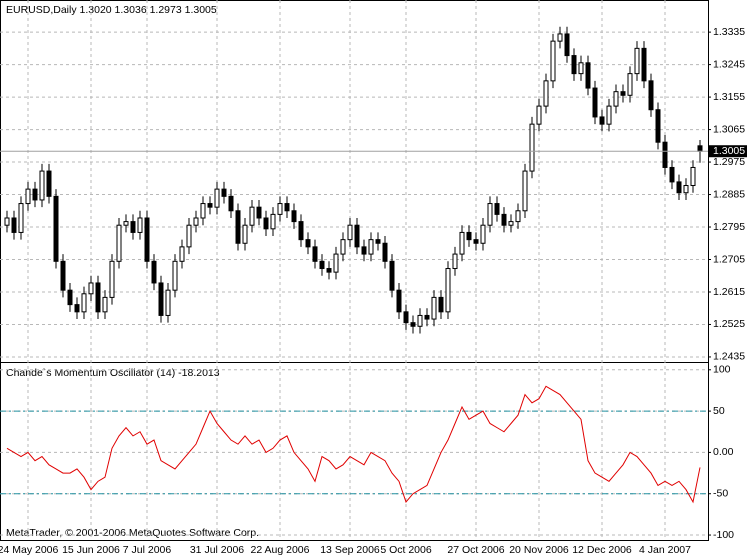 The height and width of the screenshot is (560, 750). Describe the element at coordinates (722, 370) in the screenshot. I see `y-tick-label: 100` at that location.